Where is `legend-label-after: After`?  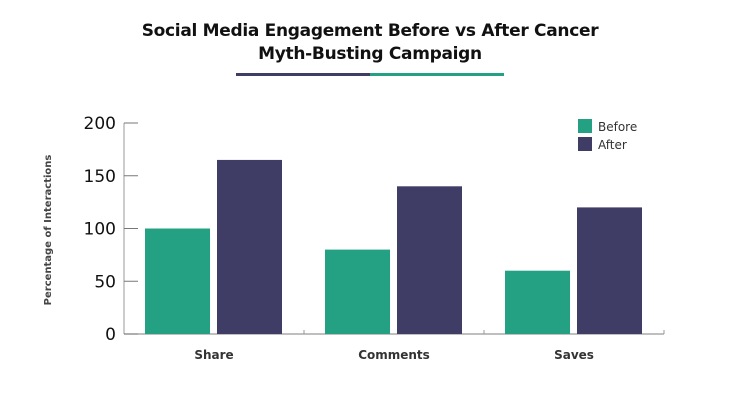
legend-label-after: After is located at coordinates (612, 145).